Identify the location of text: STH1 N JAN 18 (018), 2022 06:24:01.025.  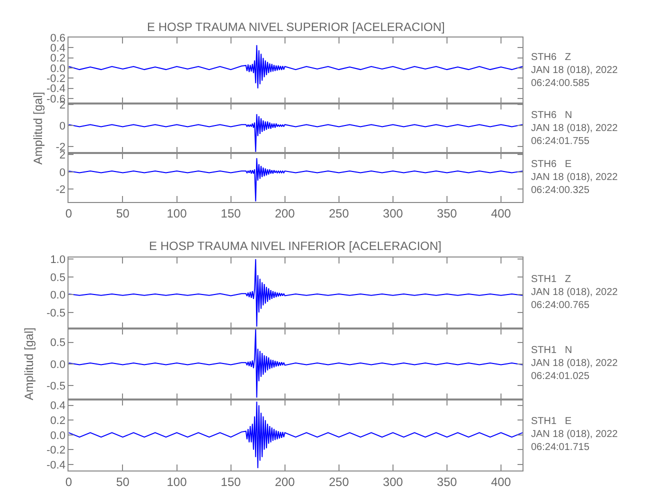
(574, 363).